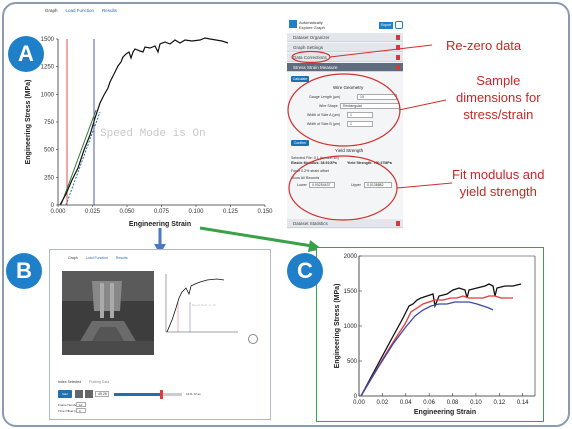  I want to click on wire-shape-label: Wire Shape, so click(328, 106).